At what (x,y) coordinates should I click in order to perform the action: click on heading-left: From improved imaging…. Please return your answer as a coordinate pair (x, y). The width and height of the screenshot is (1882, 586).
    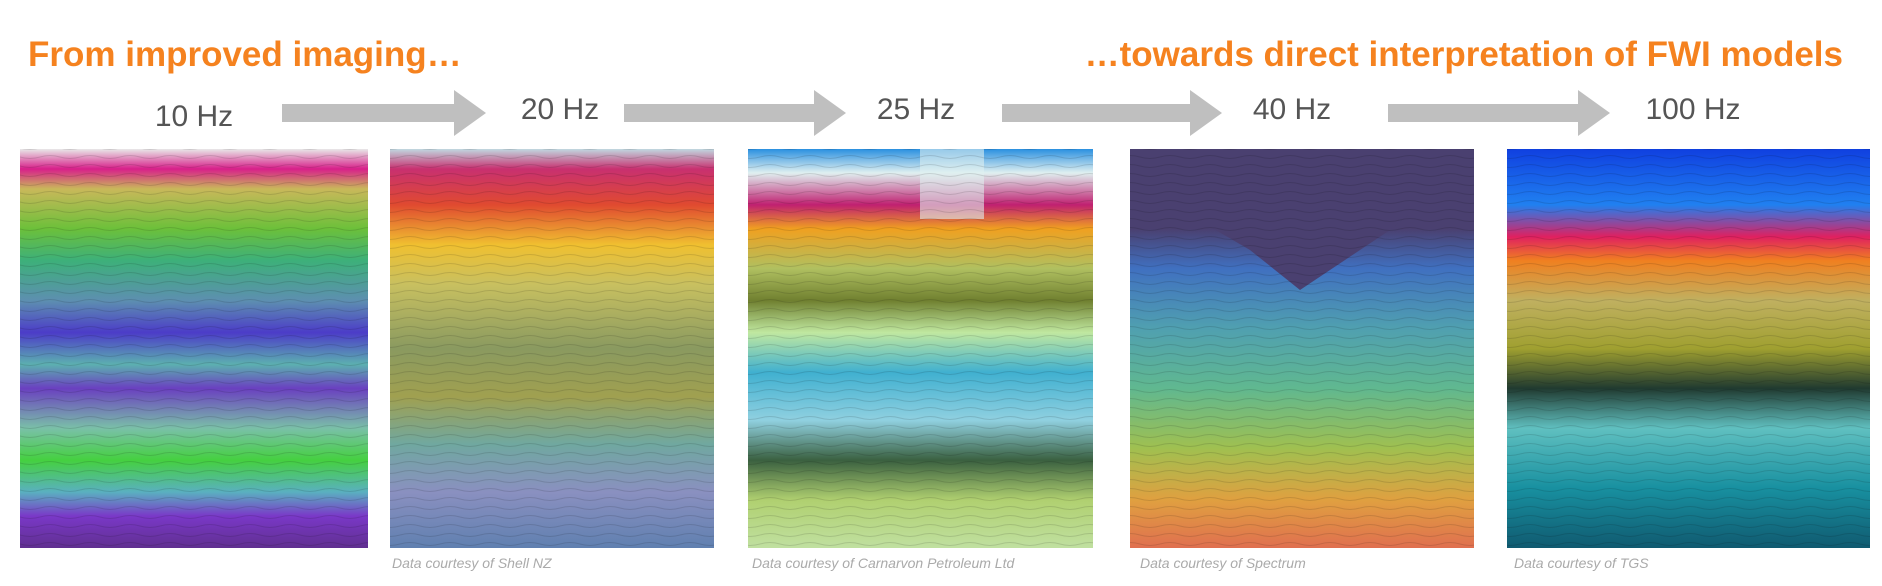
    Looking at the image, I should click on (245, 54).